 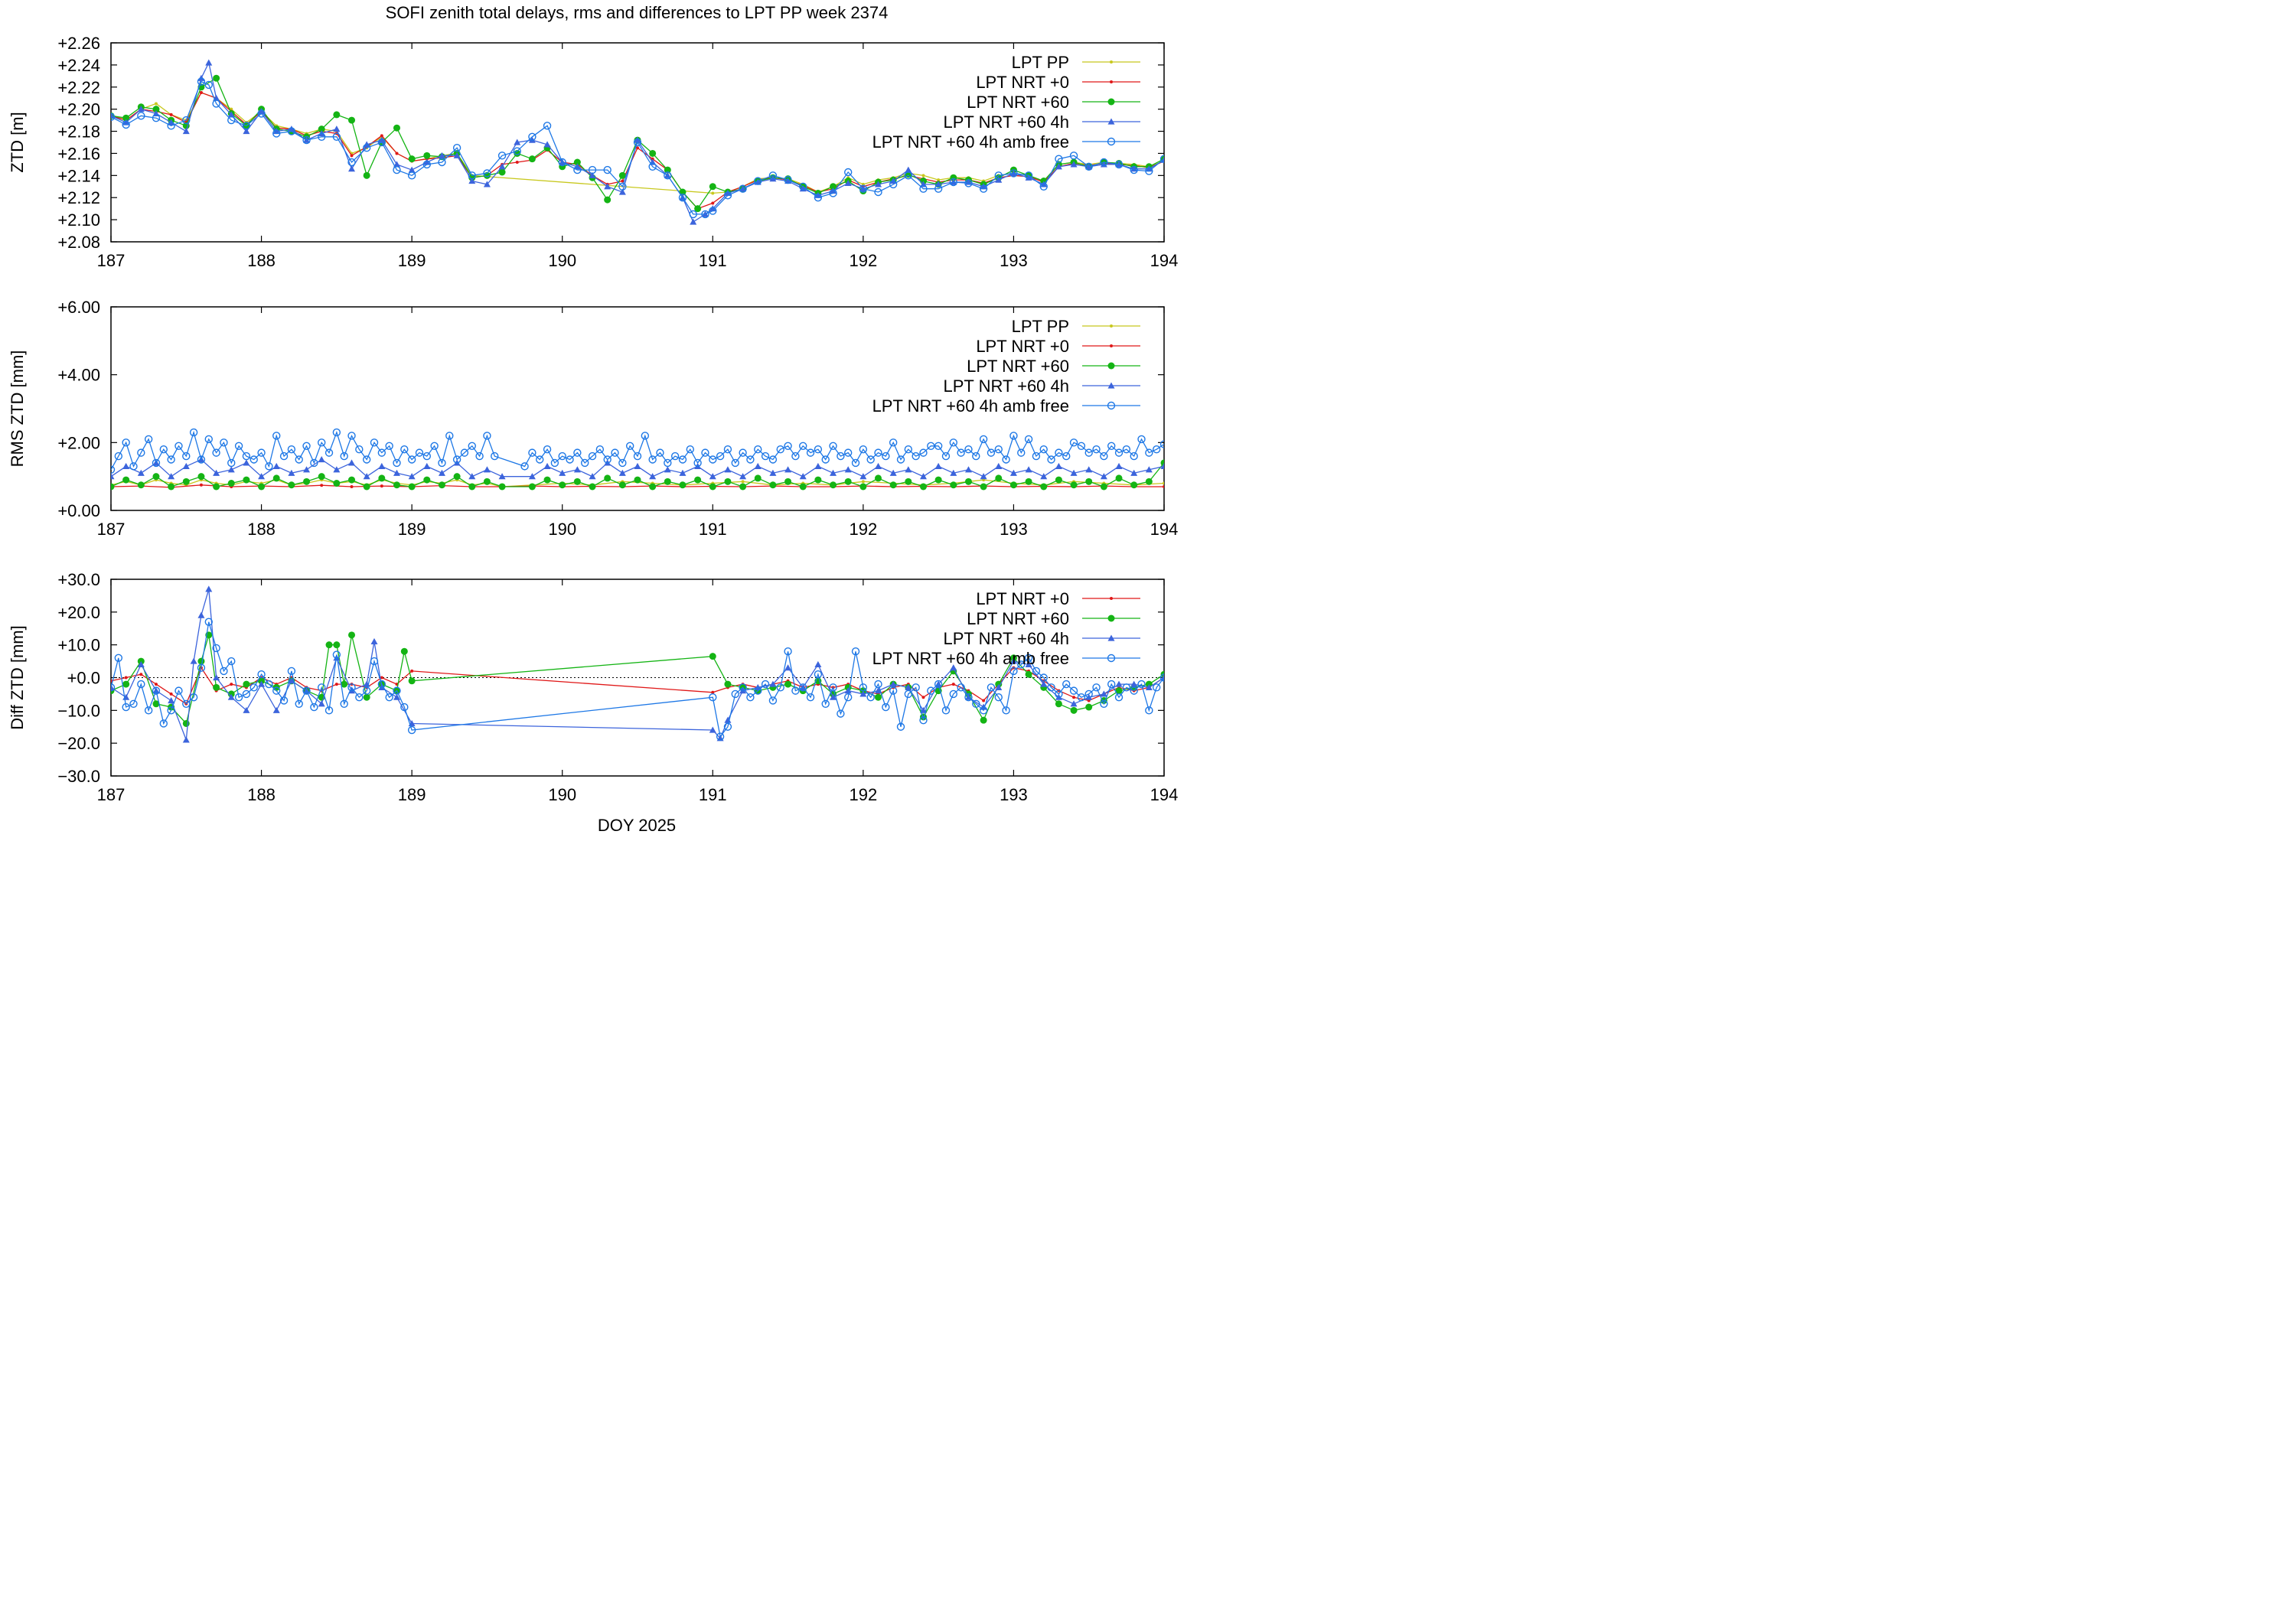 I want to click on series-lpt-nrt-0-line, so click(x=637, y=486).